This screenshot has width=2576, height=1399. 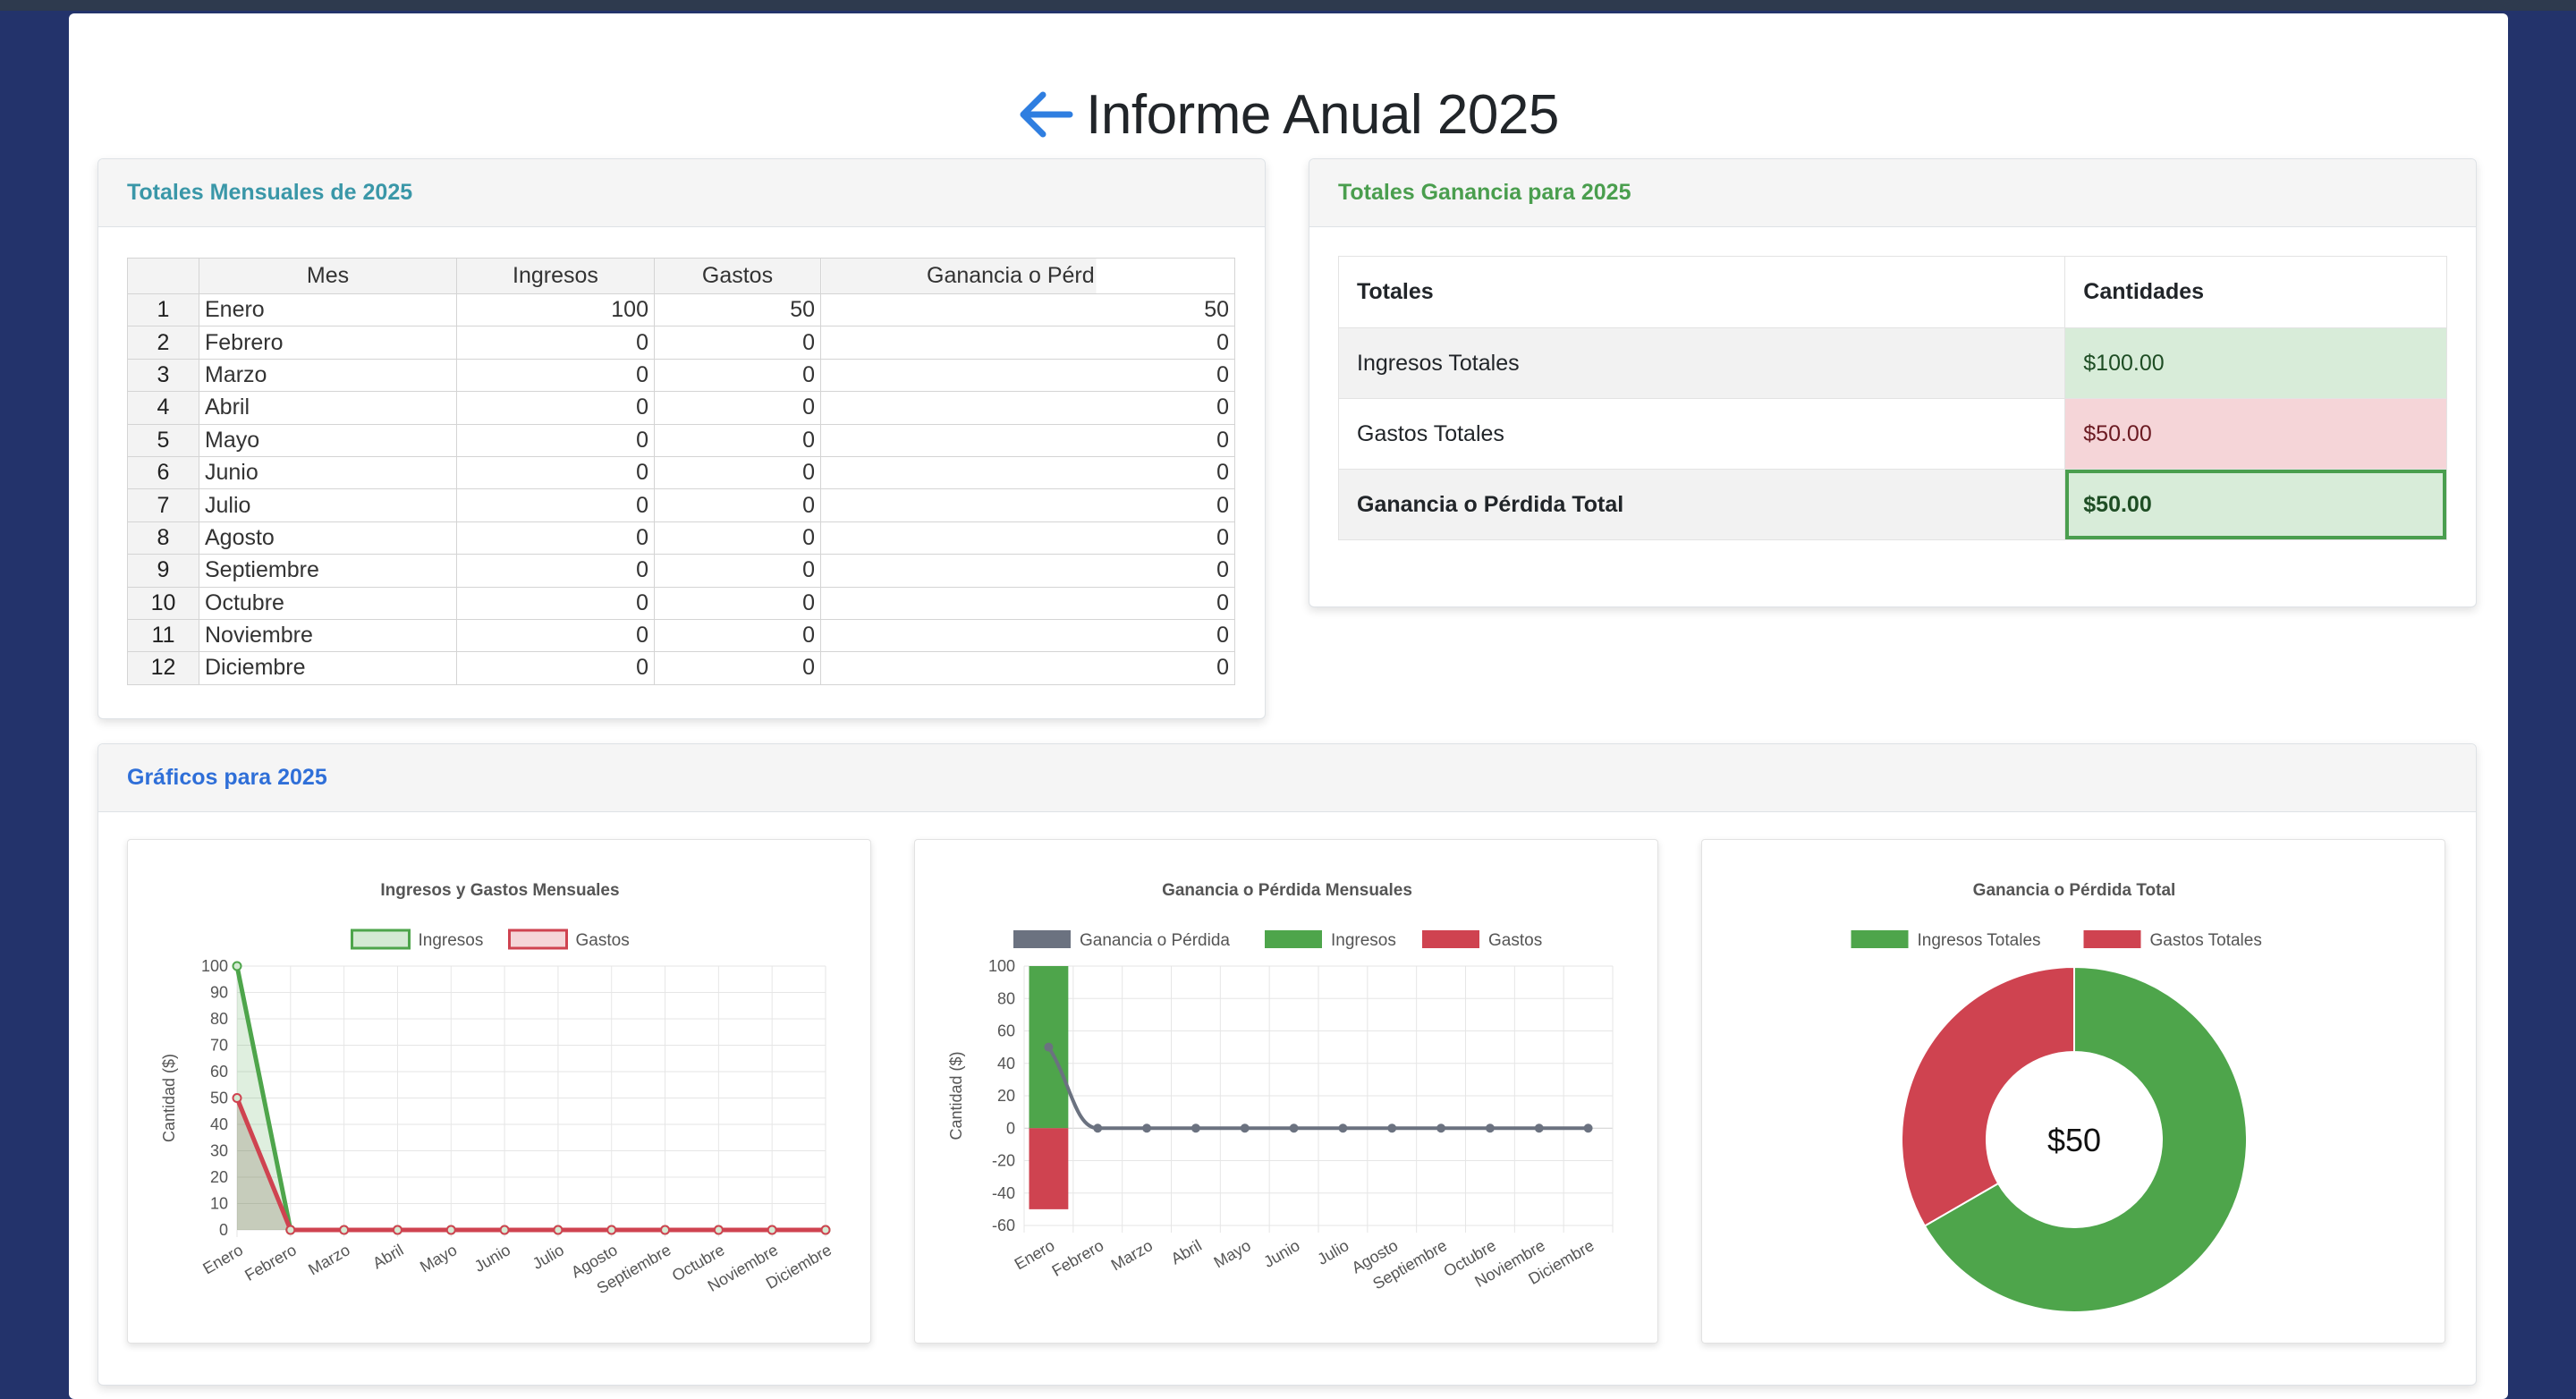 What do you see at coordinates (1363, 941) in the screenshot?
I see `legend-label: Ingresos` at bounding box center [1363, 941].